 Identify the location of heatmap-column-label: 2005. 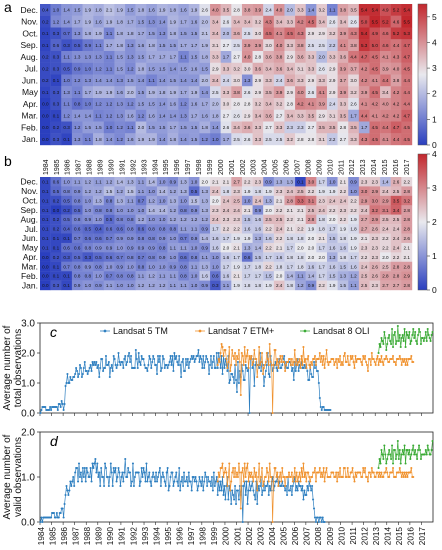
(276, 167).